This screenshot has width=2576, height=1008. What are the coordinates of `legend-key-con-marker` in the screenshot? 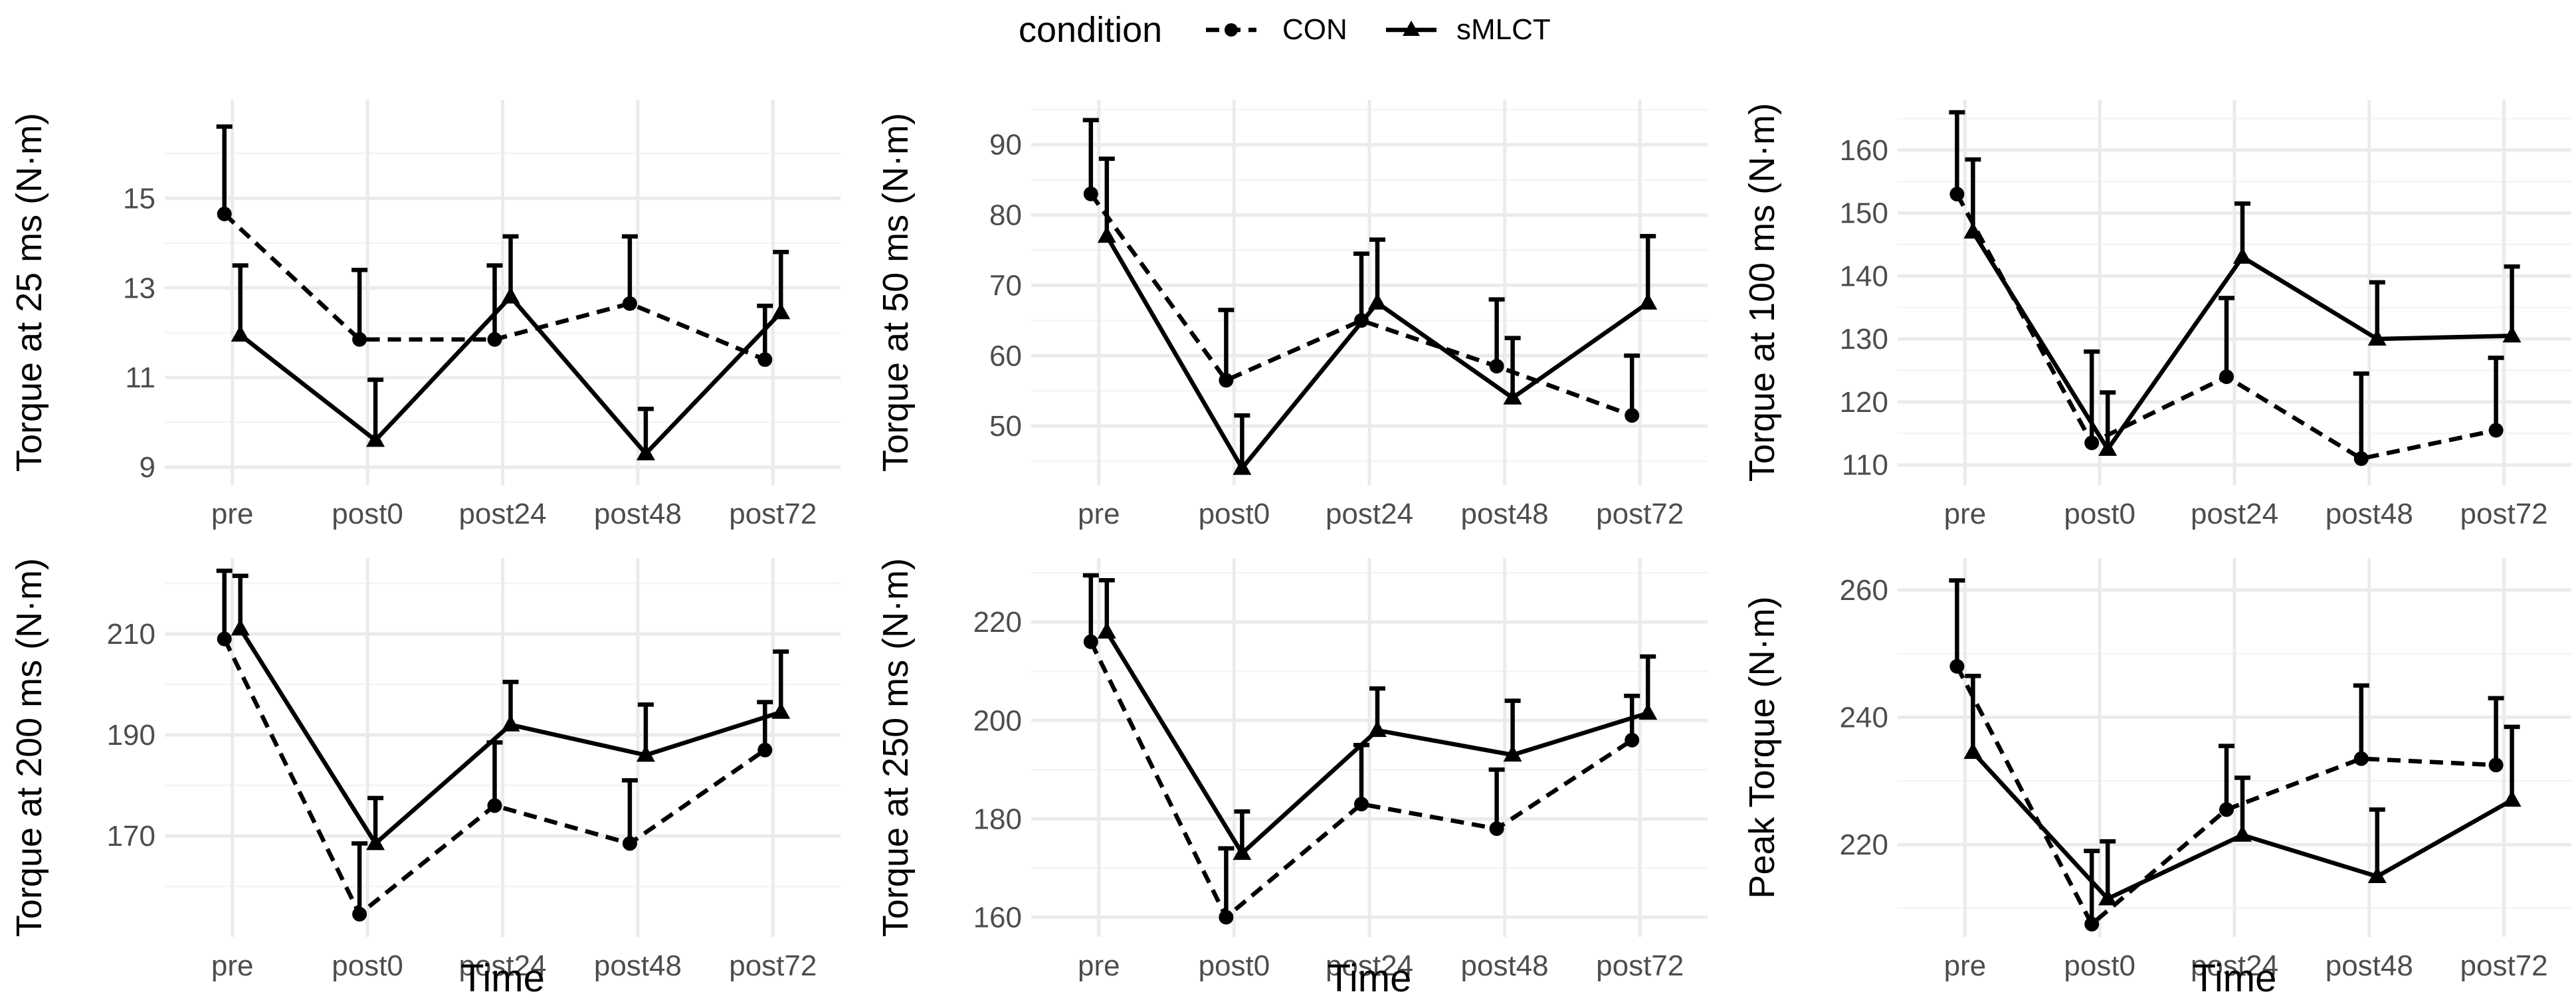 It's located at (1231, 30).